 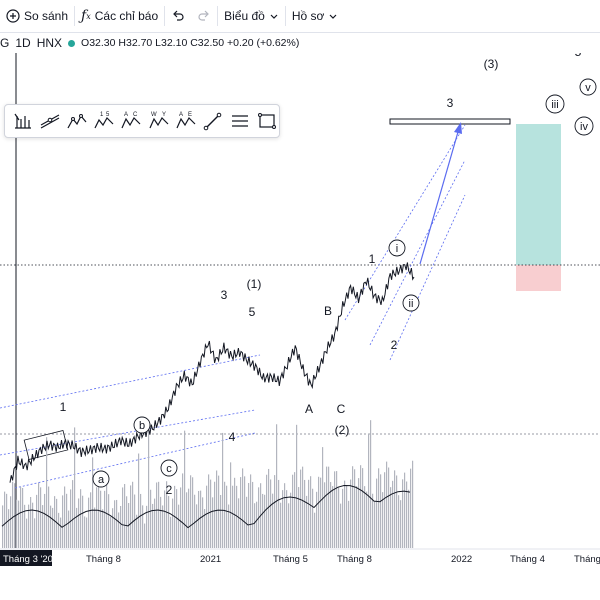 I want to click on parallel-lines-tool, so click(x=240, y=121).